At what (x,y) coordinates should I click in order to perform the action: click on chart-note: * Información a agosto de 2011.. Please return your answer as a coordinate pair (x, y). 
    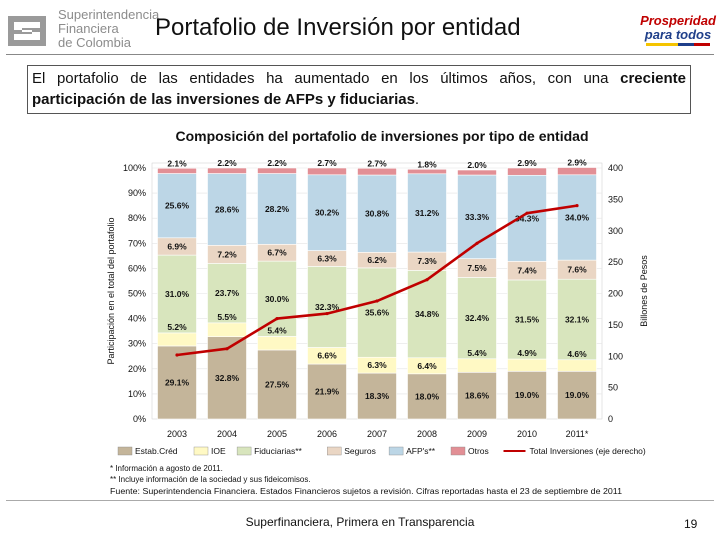
    Looking at the image, I should click on (166, 468).